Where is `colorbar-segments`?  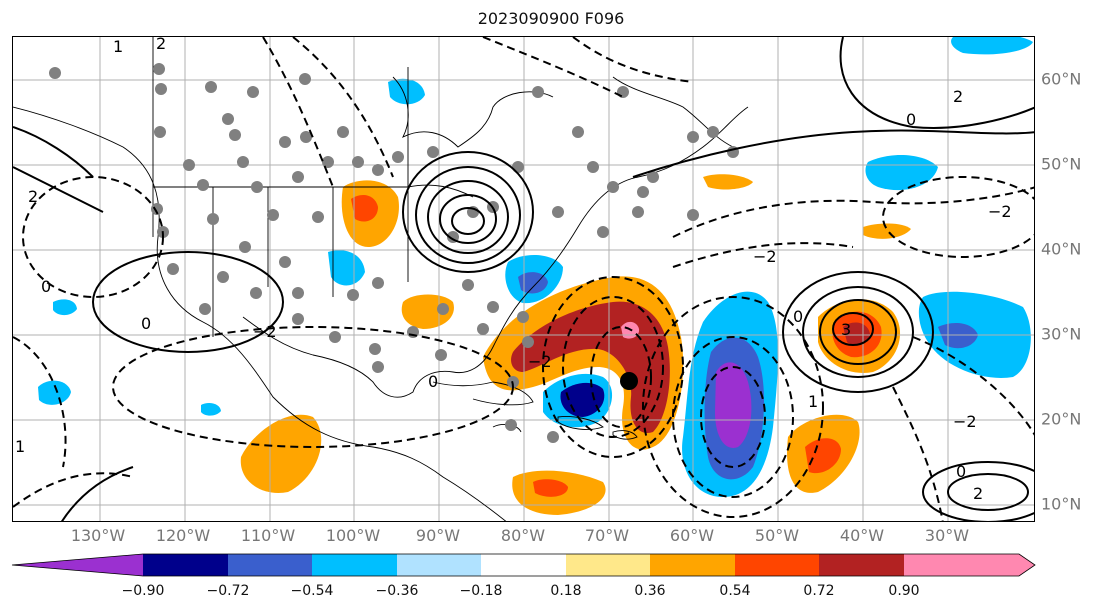
colorbar-segments is located at coordinates (523, 565).